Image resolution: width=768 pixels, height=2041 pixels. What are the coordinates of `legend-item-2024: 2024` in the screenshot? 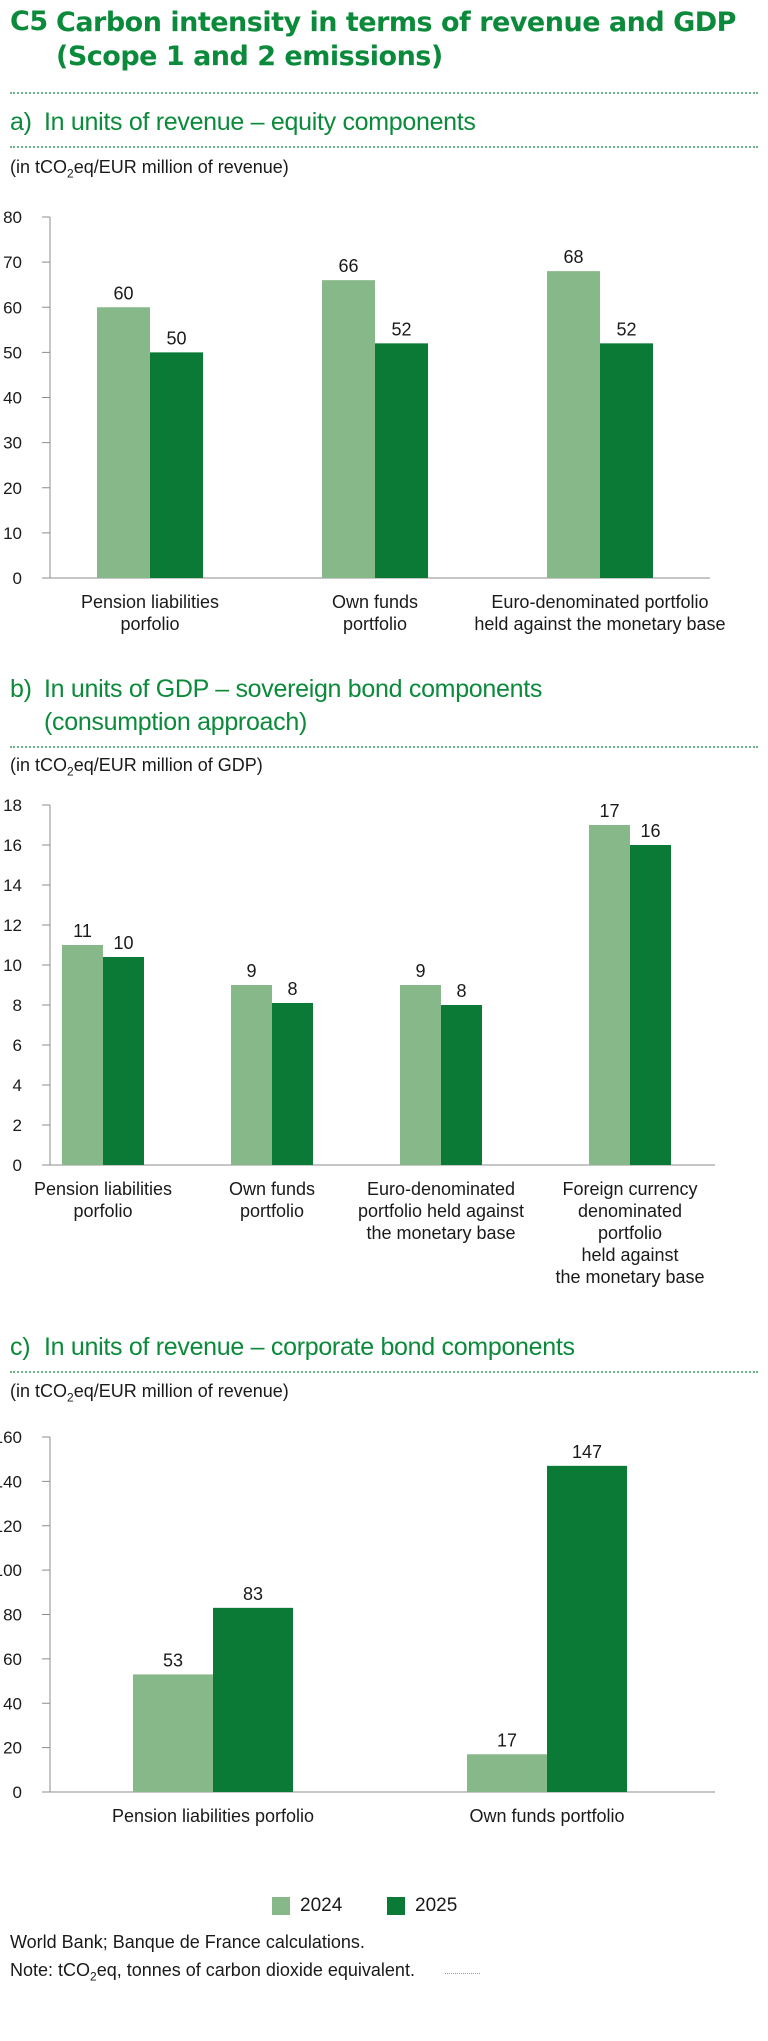 It's located at (307, 1906).